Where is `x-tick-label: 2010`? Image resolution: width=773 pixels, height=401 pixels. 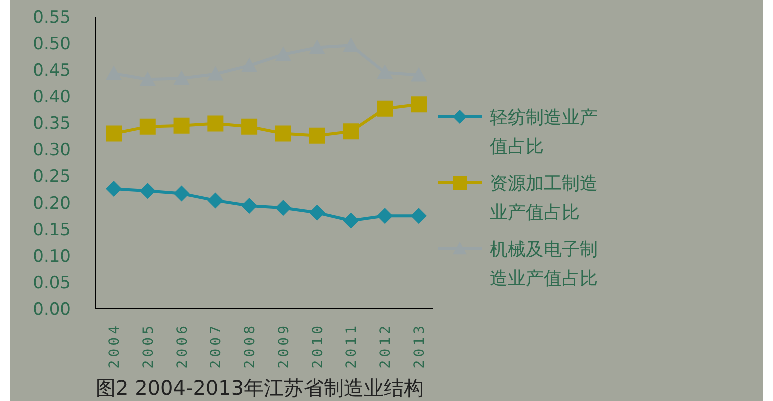
x-tick-label: 2010 is located at coordinates (318, 346).